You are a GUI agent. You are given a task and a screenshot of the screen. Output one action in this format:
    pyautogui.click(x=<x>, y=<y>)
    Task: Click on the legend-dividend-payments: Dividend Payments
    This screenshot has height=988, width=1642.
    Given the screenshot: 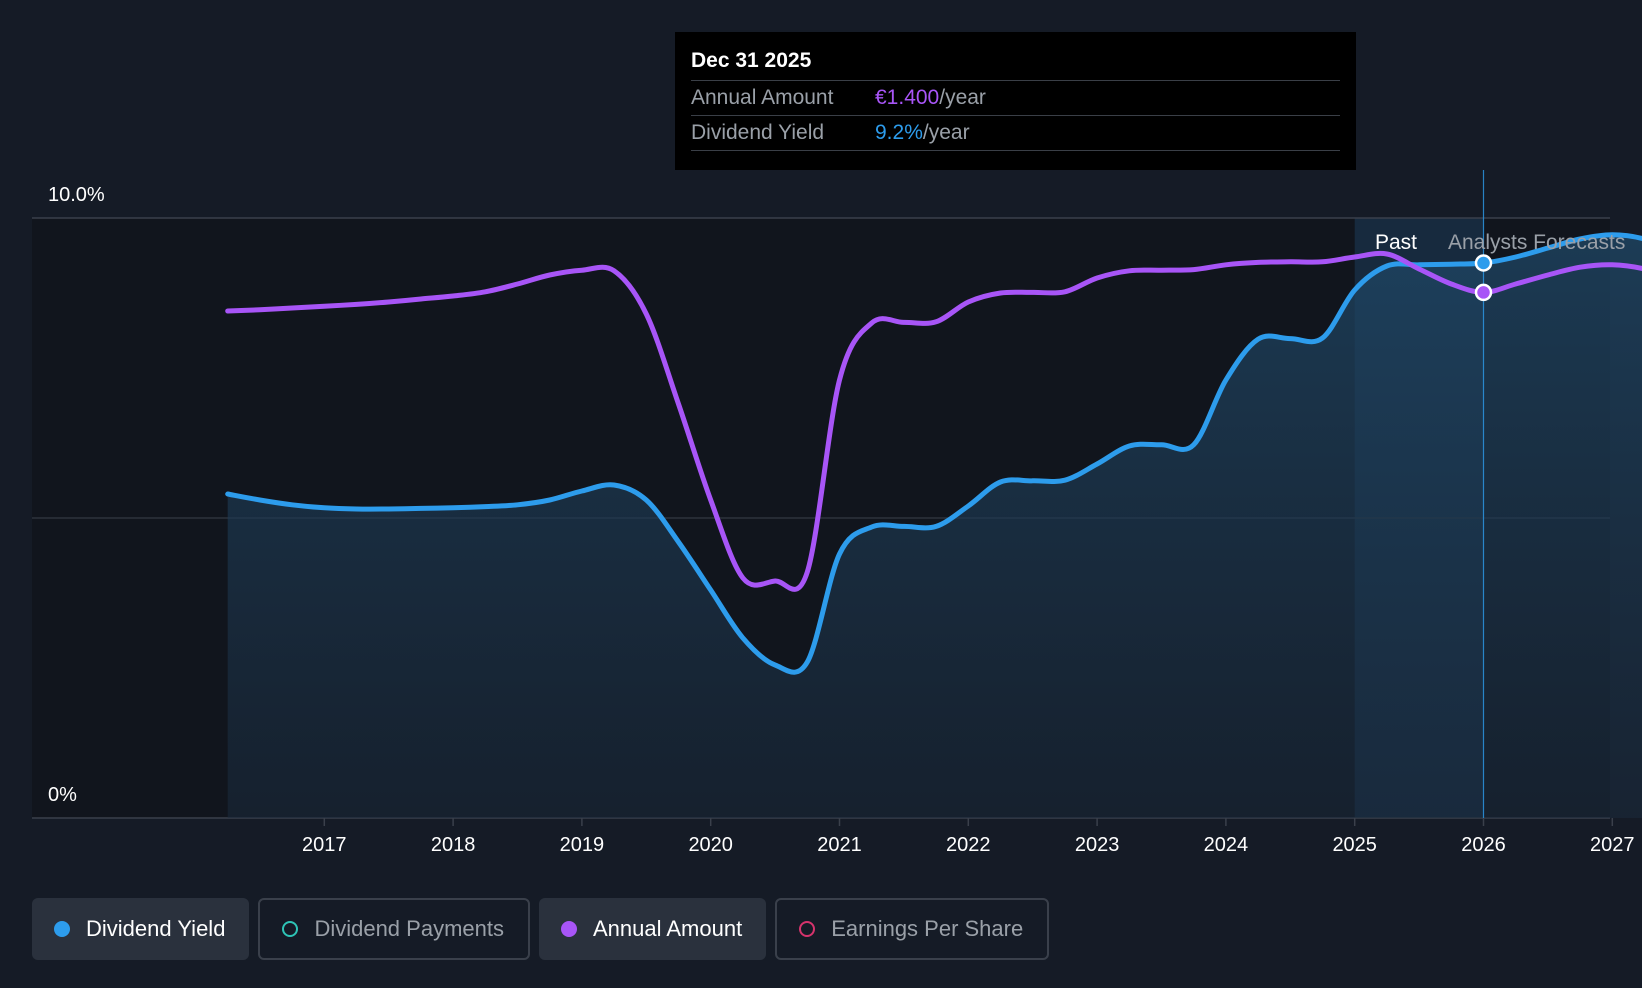 What is the action you would take?
    pyautogui.click(x=394, y=929)
    